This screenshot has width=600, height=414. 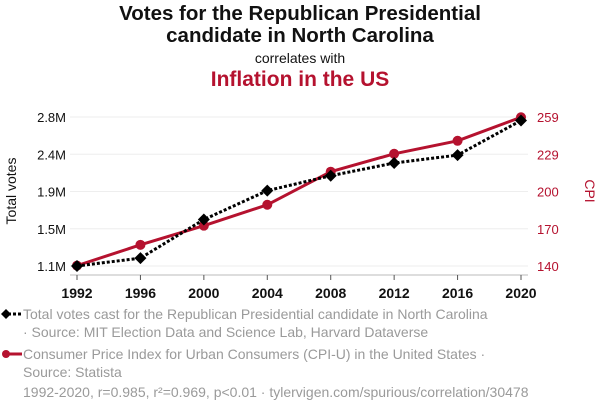 I want to click on y-axis-left: 1.1M 1.5M 1.9M 2.4M 2.8M, so click(x=51, y=192).